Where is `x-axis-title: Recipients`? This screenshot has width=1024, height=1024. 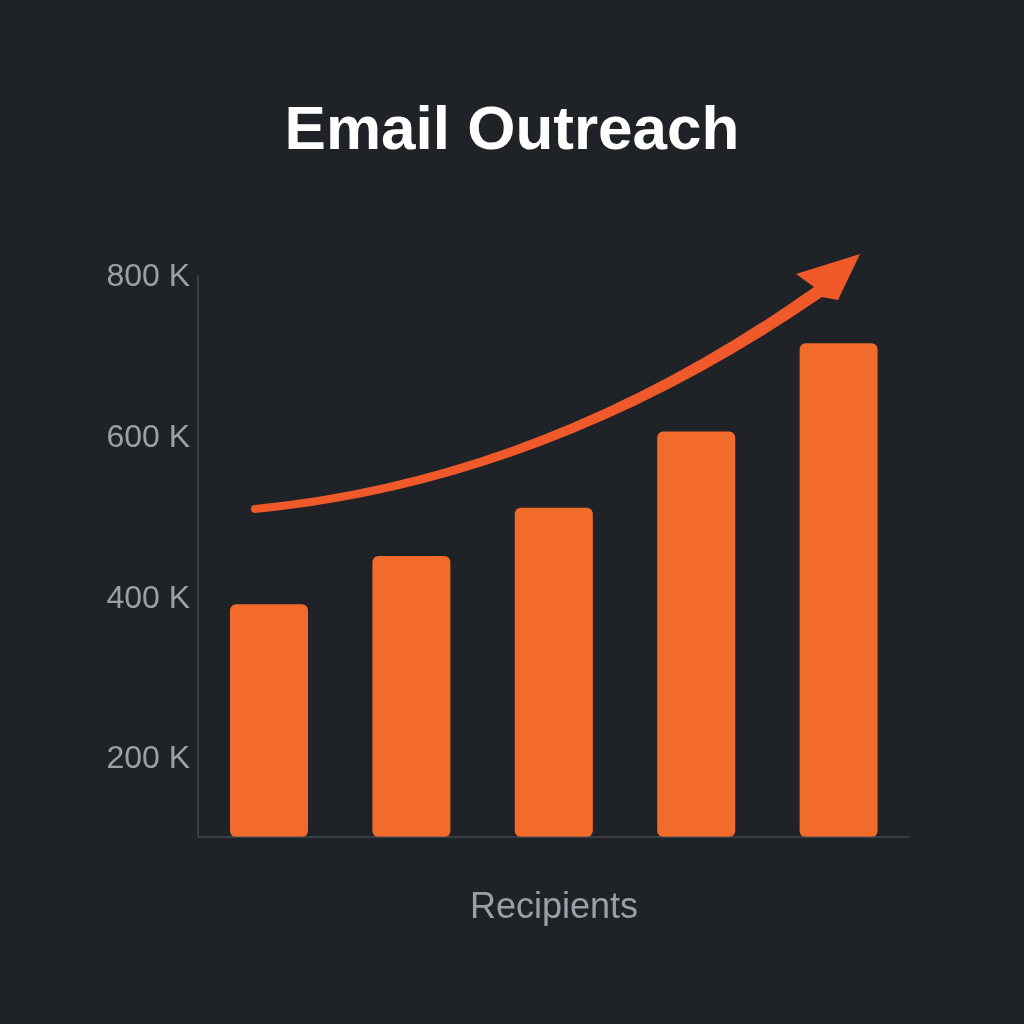
x-axis-title: Recipients is located at coordinates (554, 905).